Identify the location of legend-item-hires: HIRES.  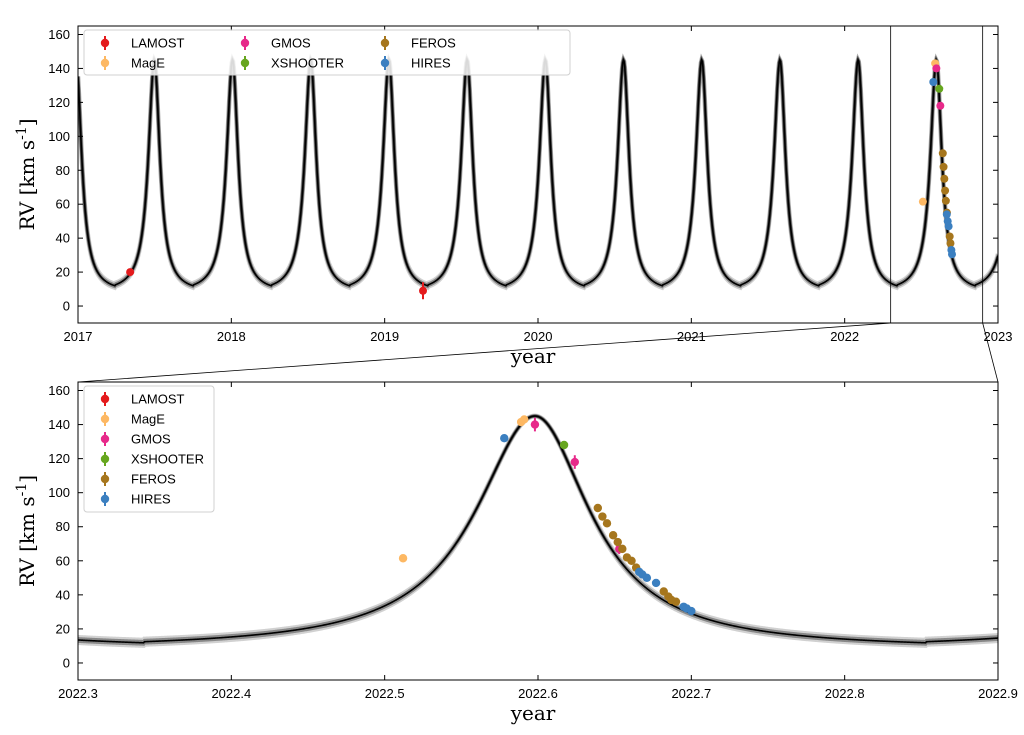
(135, 499).